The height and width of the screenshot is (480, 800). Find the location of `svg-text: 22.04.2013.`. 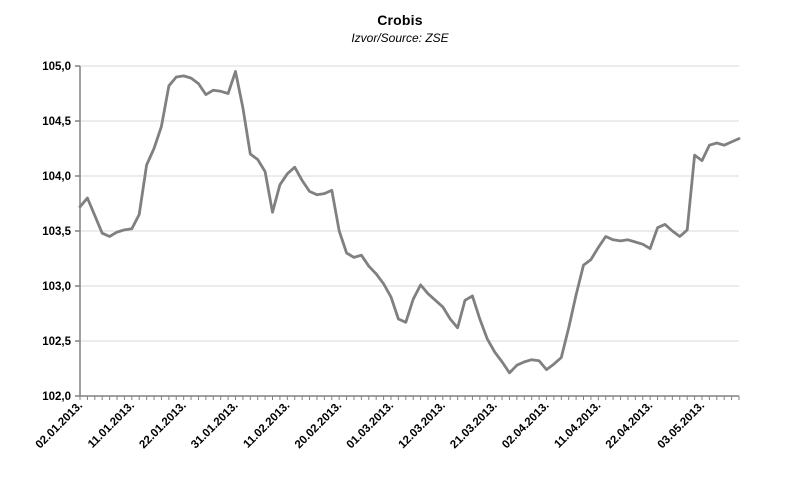

svg-text: 22.04.2013. is located at coordinates (629, 425).